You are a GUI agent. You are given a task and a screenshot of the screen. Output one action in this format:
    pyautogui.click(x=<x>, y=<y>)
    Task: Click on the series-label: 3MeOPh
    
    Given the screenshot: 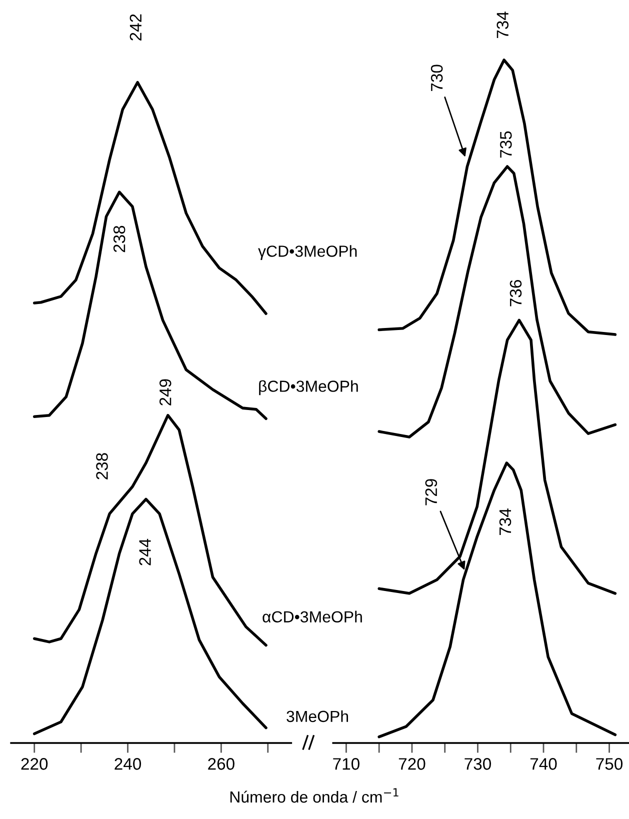 What is the action you would take?
    pyautogui.click(x=317, y=716)
    